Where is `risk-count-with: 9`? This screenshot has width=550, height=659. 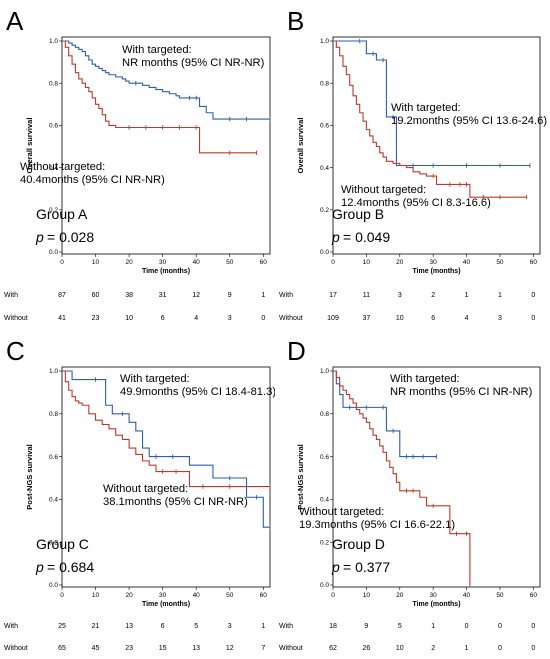
risk-count-with: 9 is located at coordinates (230, 295).